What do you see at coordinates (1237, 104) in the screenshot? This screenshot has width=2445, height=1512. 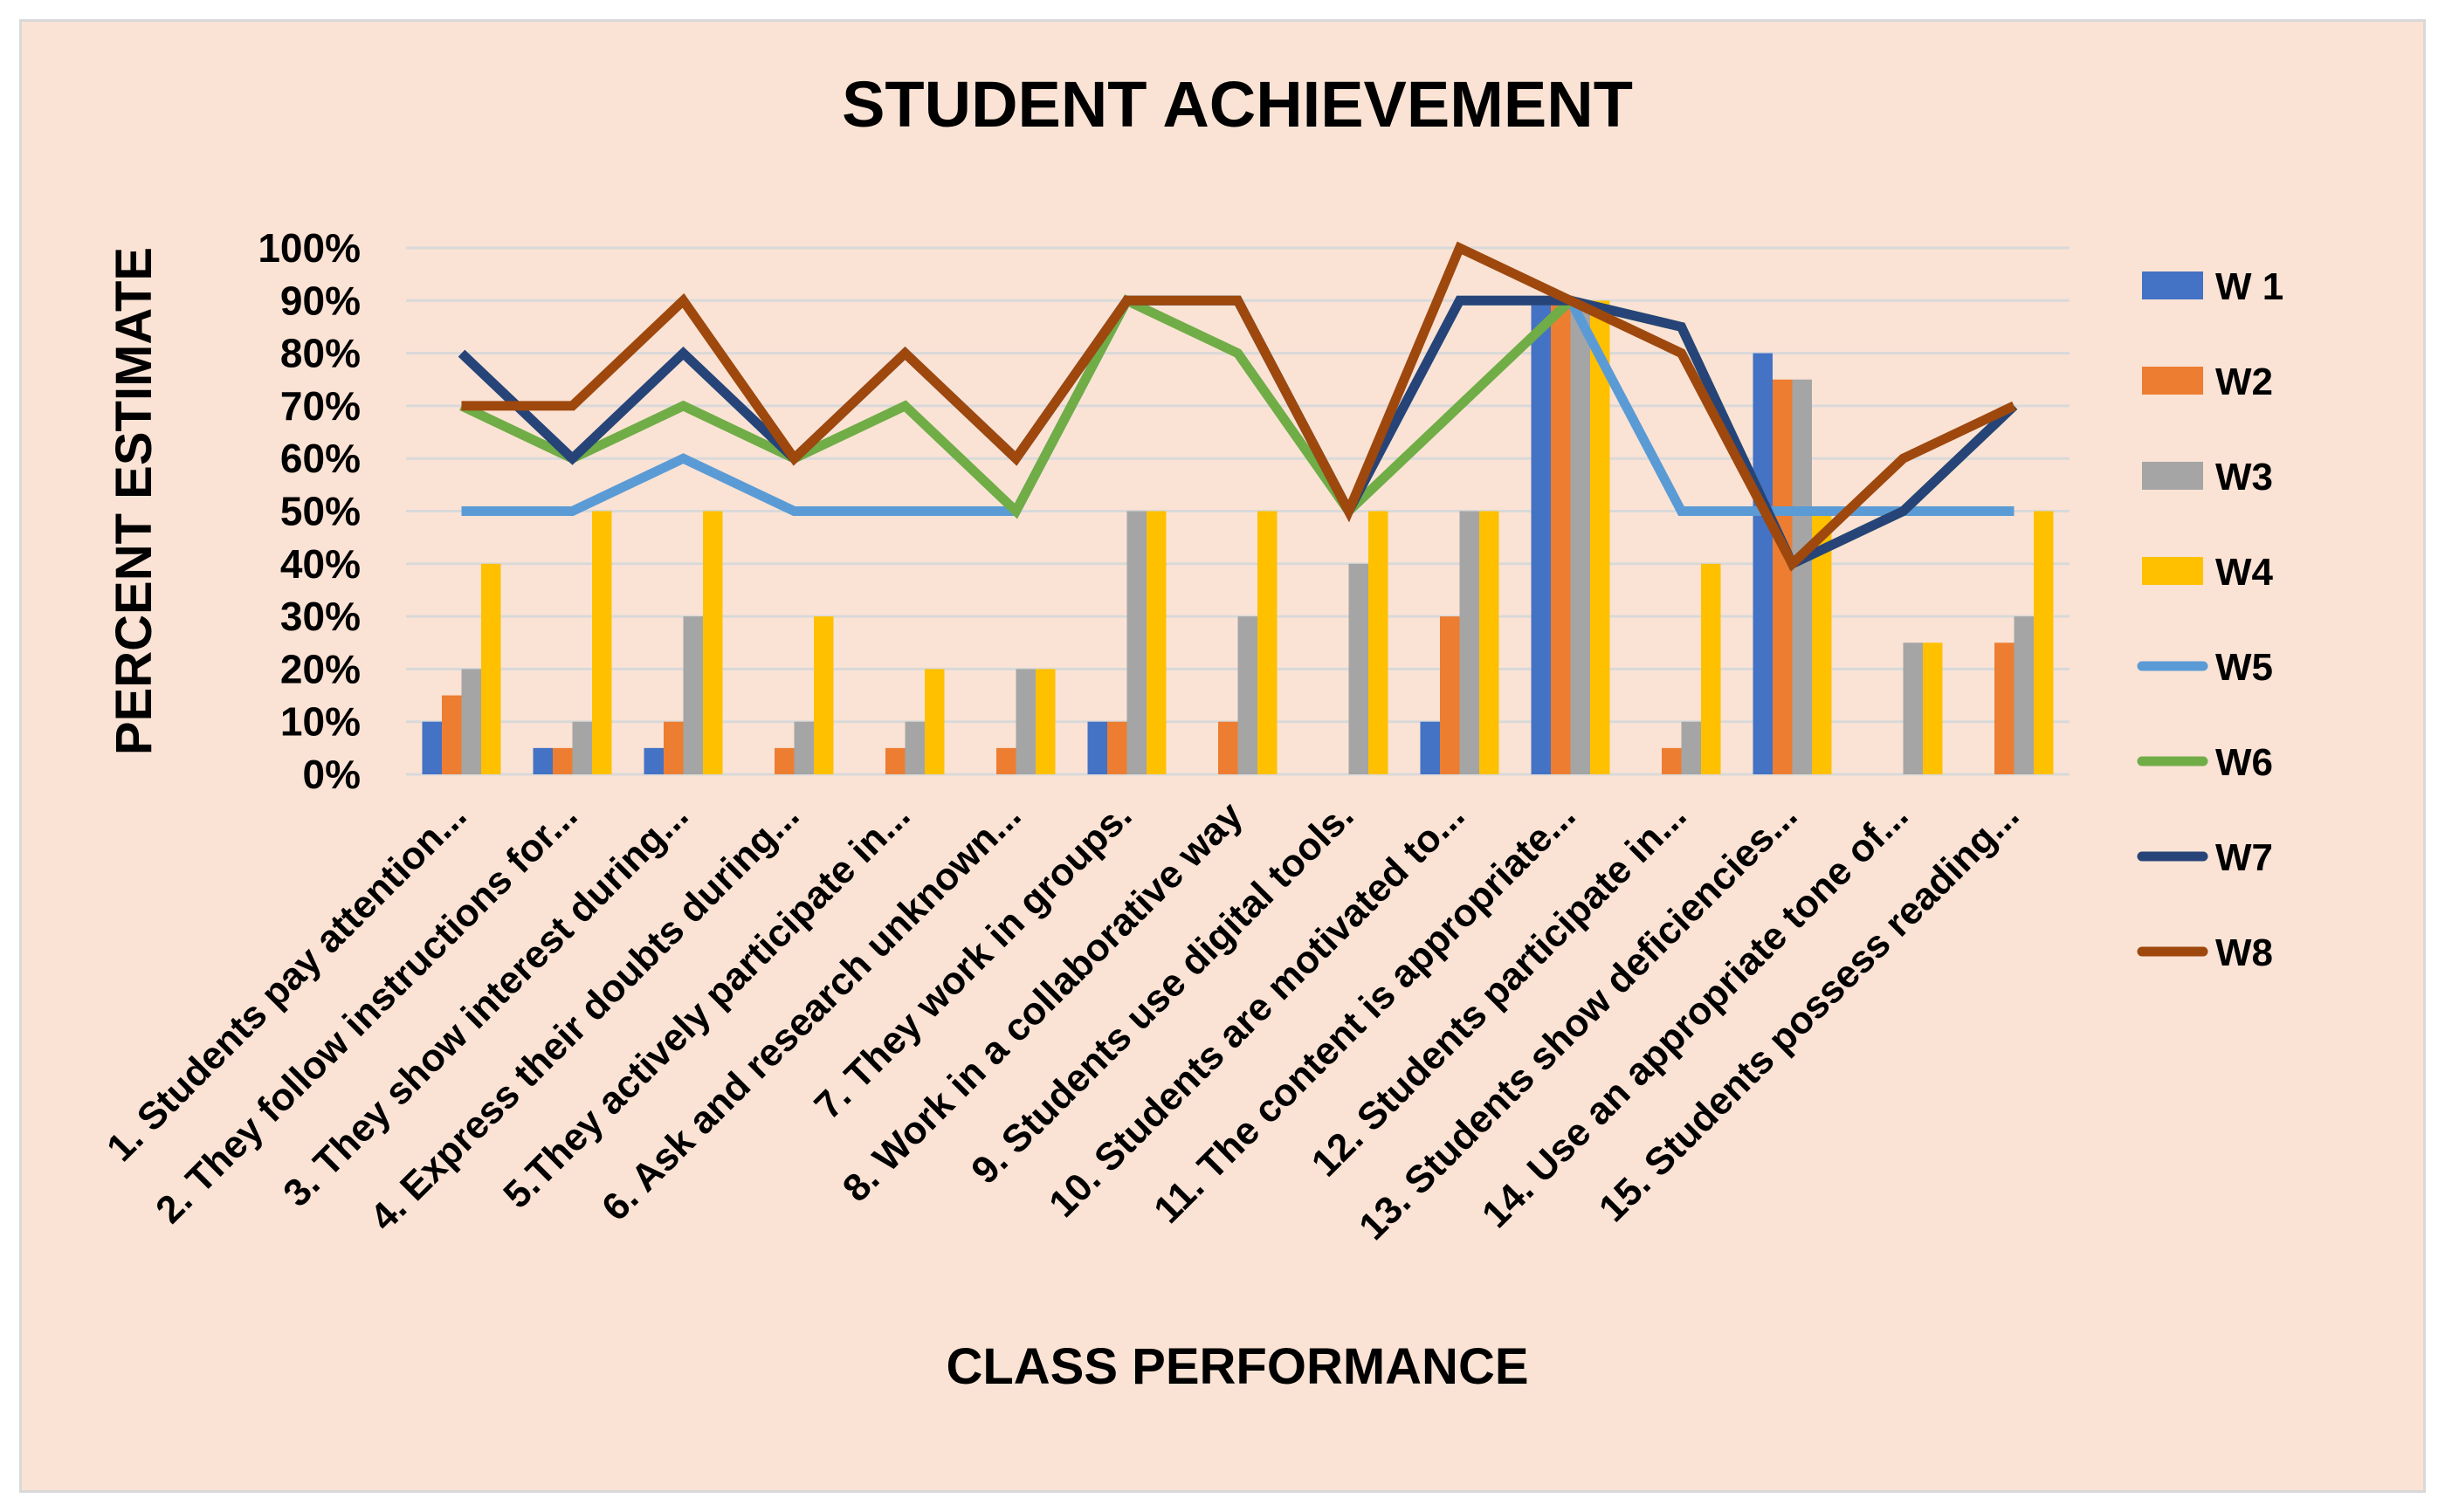 I see `chart-title: STUDENT ACHIEVEMENT` at bounding box center [1237, 104].